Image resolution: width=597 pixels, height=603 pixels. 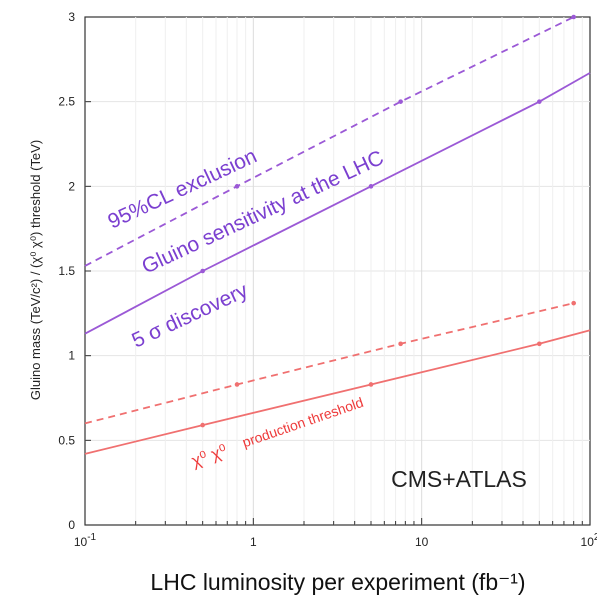 What do you see at coordinates (71, 17) in the screenshot?
I see `y-tick-label: 3` at bounding box center [71, 17].